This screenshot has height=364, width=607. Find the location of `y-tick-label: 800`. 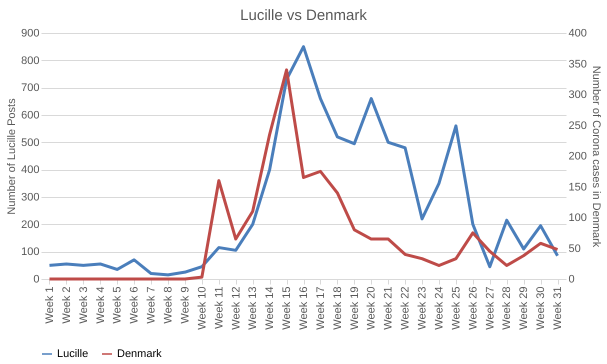

y-tick-label: 800 is located at coordinates (30, 60).